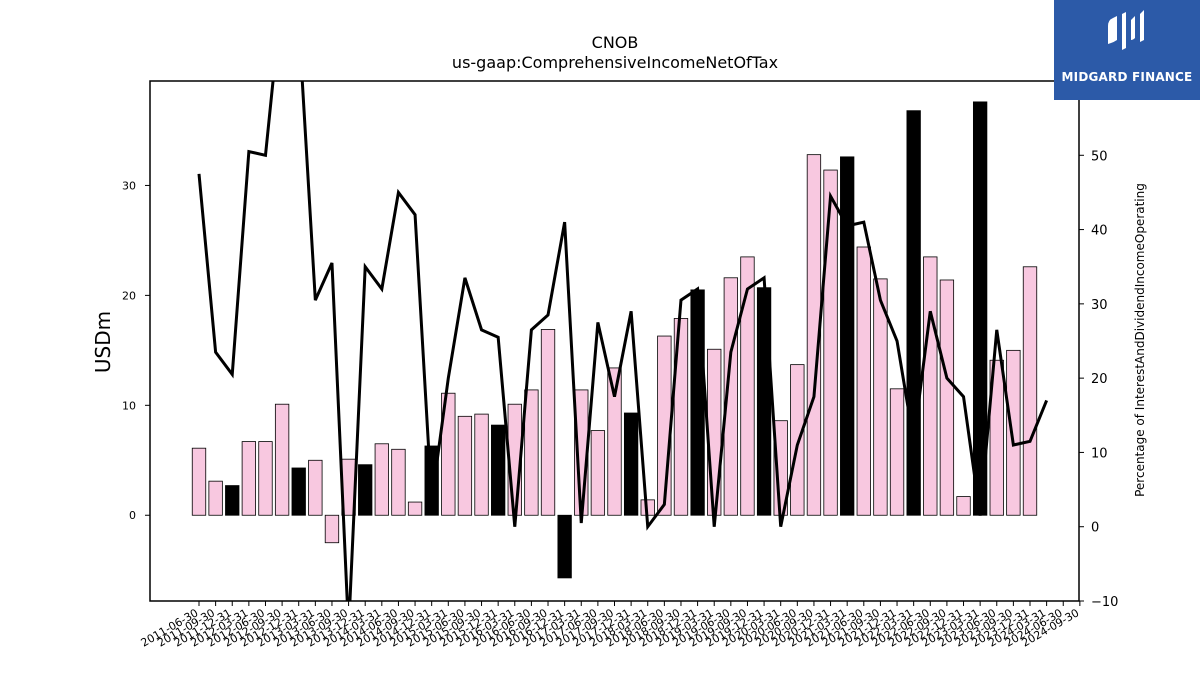 The width and height of the screenshot is (1200, 675). What do you see at coordinates (1099, 305) in the screenshot?
I see `y2-tick-label: 30` at bounding box center [1099, 305].